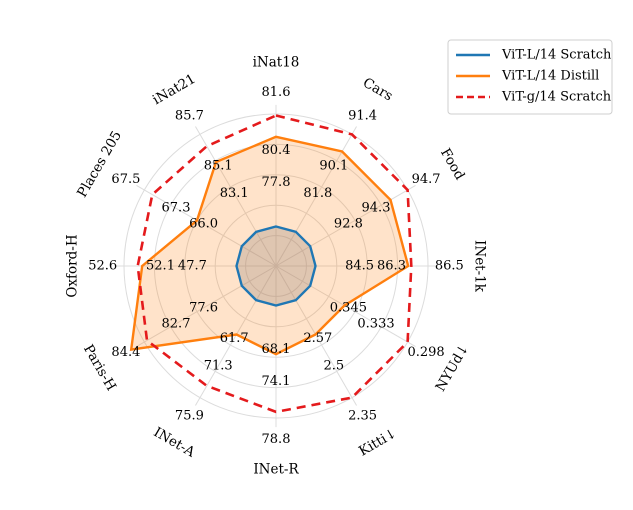 Image resolution: width=633 pixels, height=510 pixels. What do you see at coordinates (425, 352) in the screenshot?
I see `value-label-vit-g-14-scratch-nyud: 0.298` at bounding box center [425, 352].